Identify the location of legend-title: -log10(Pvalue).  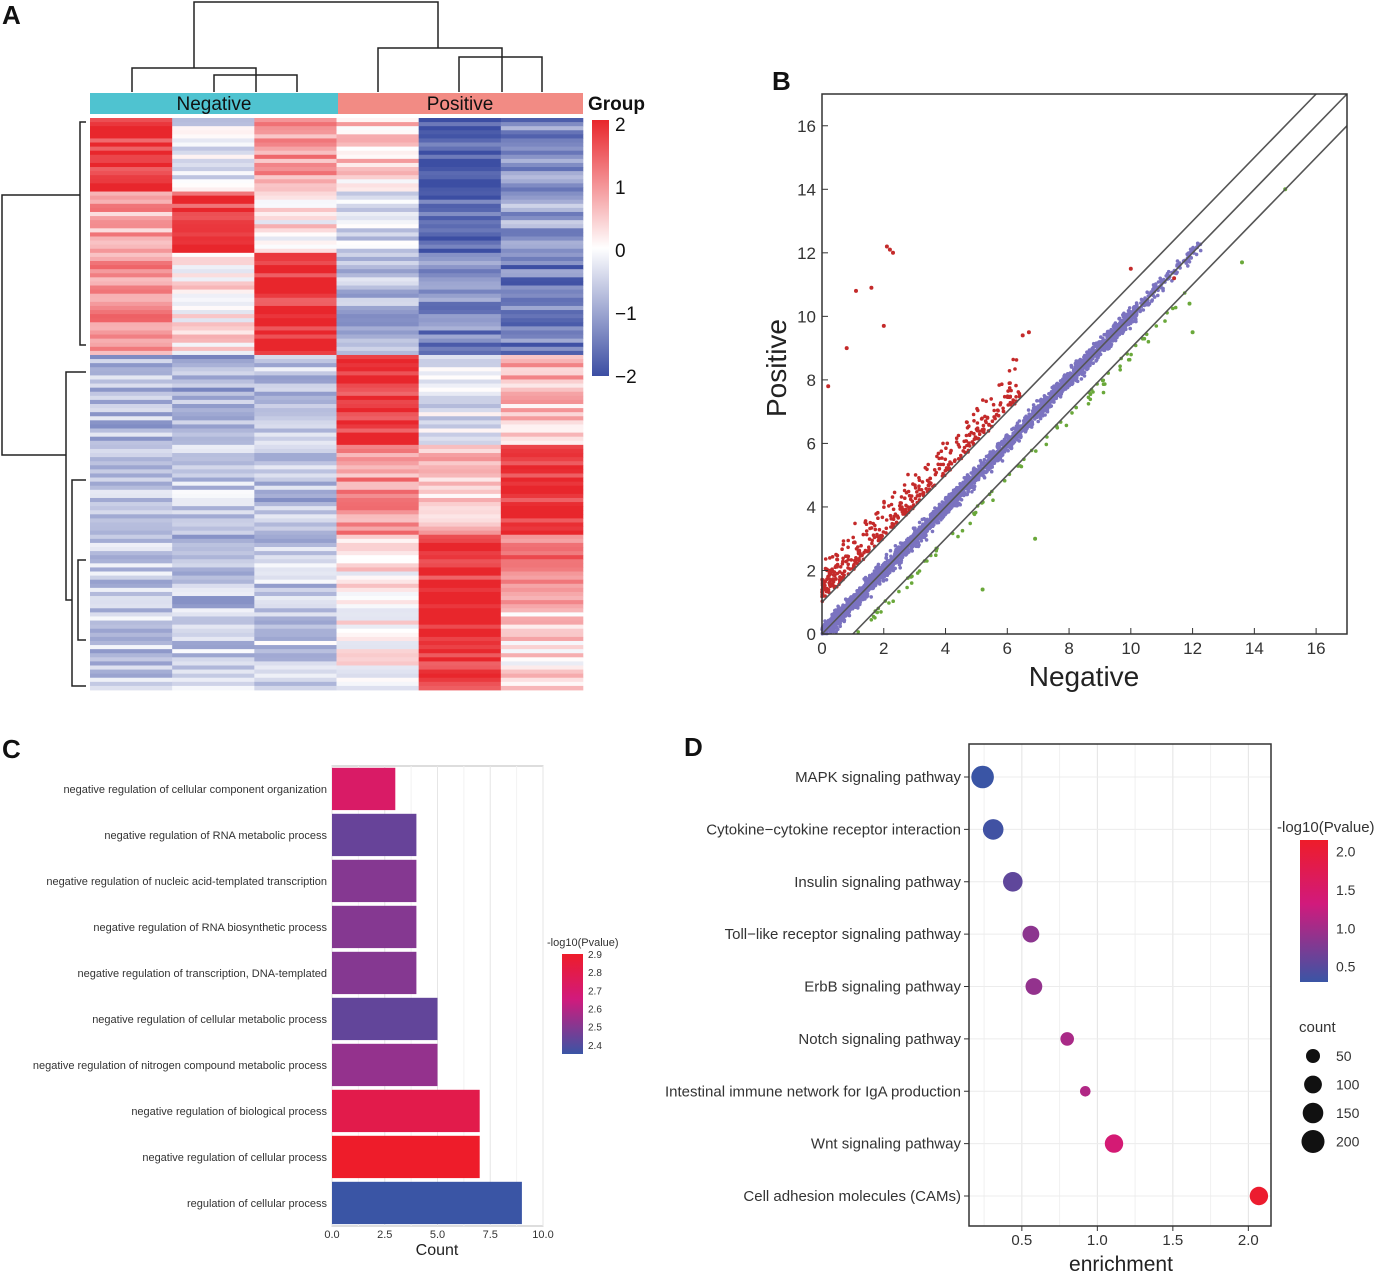
(583, 943).